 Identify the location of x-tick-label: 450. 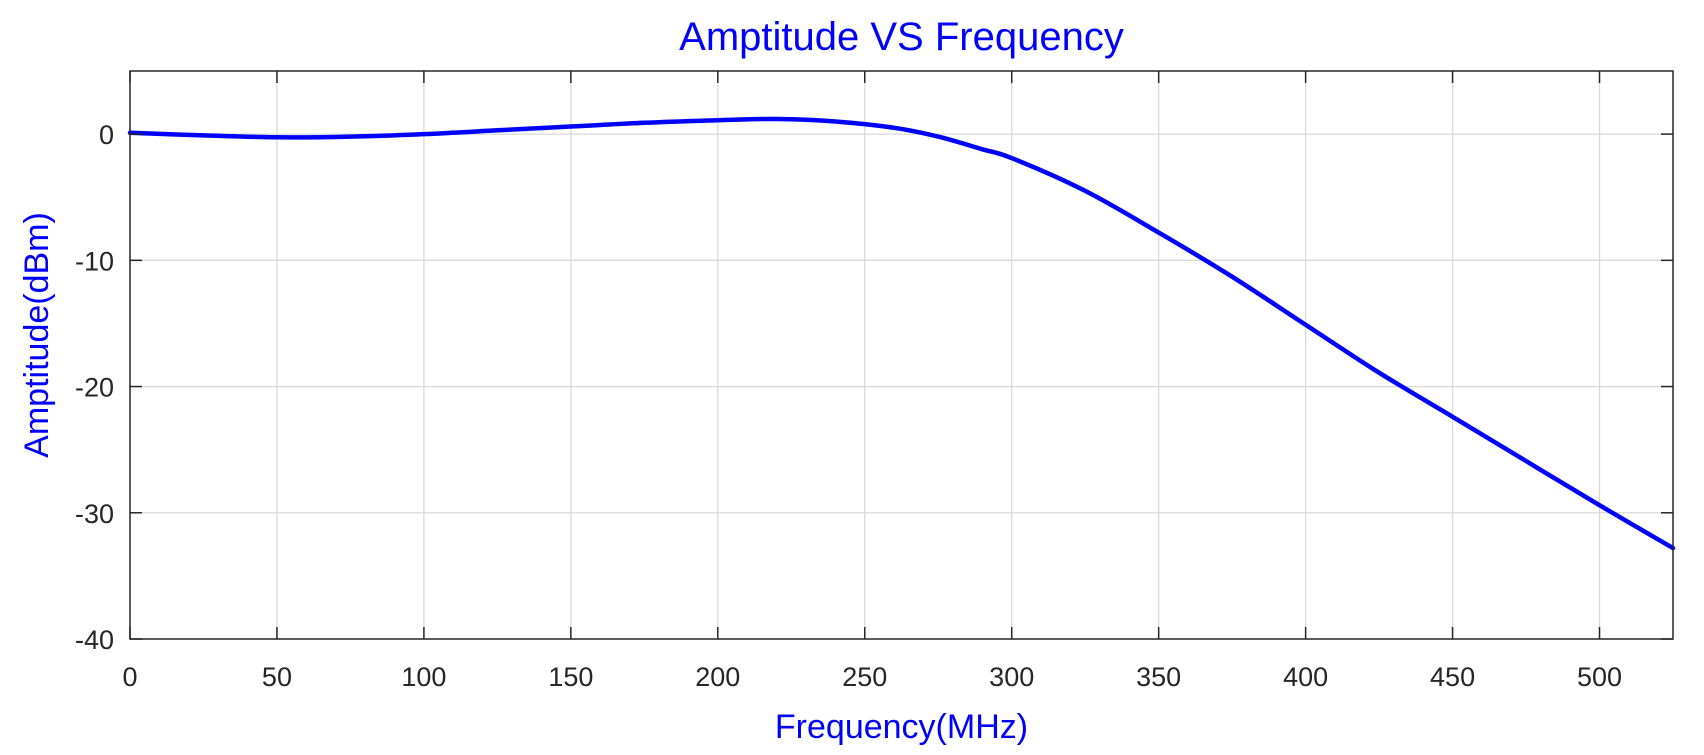
(1452, 677).